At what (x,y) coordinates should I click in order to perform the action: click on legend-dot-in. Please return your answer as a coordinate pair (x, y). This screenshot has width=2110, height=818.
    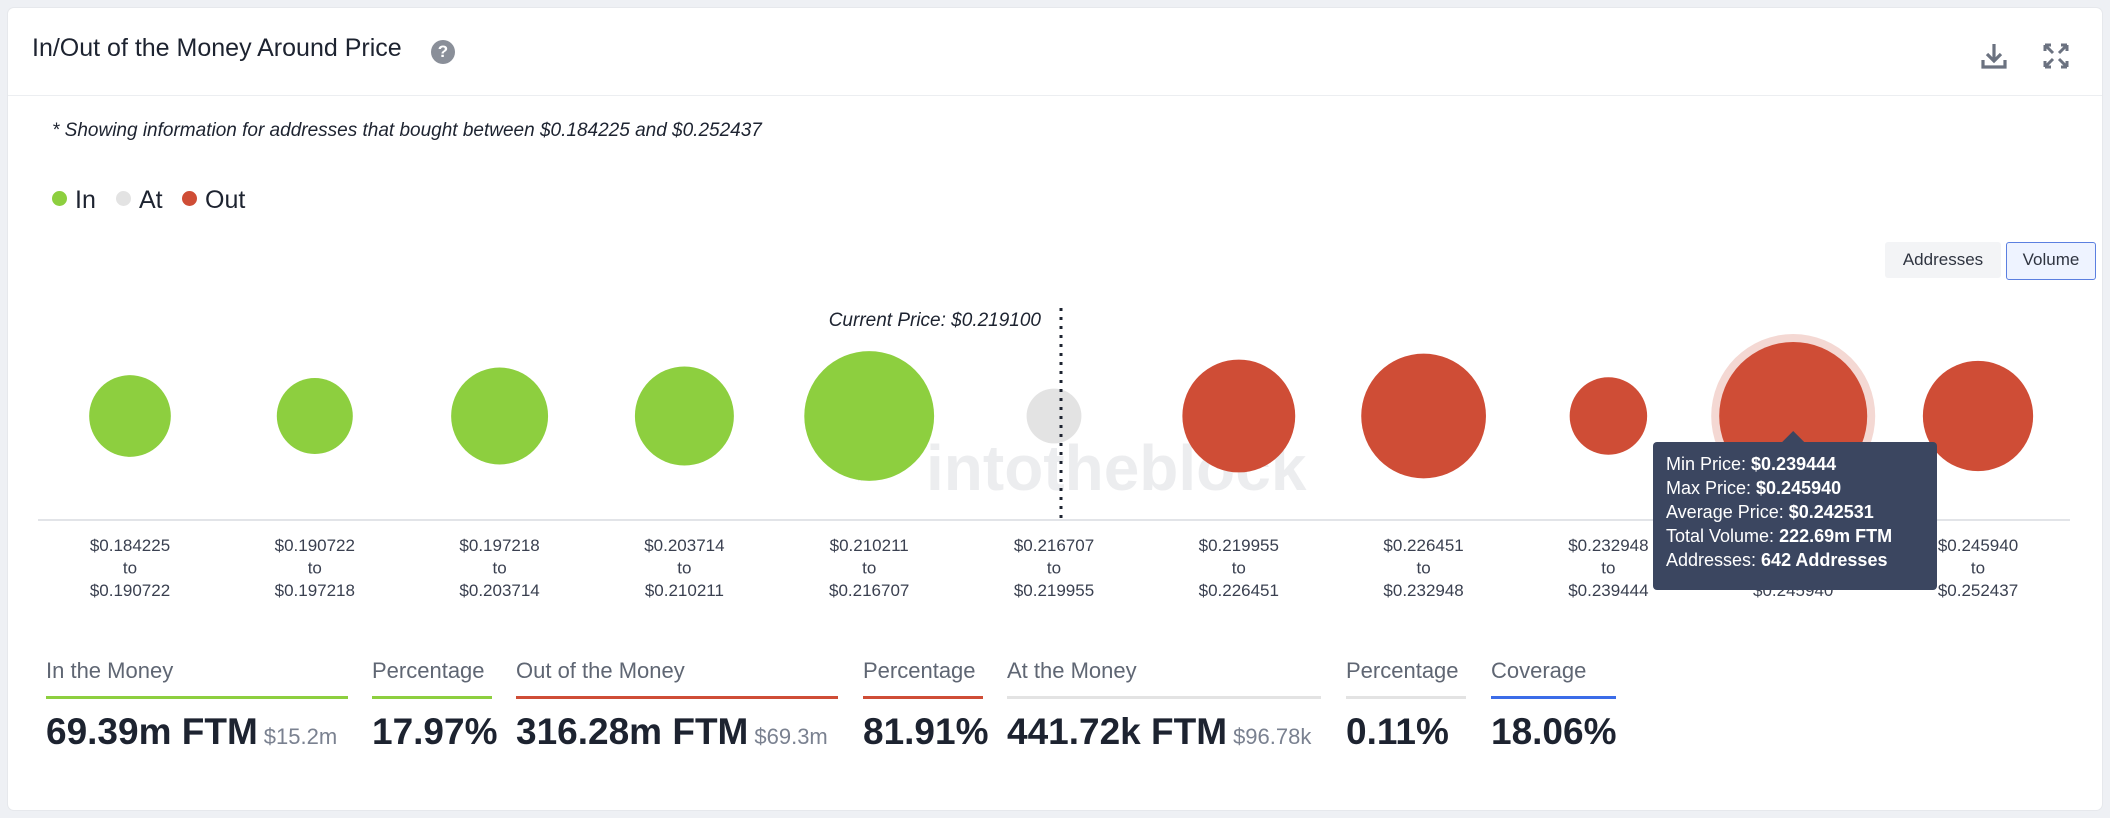
    Looking at the image, I should click on (59, 198).